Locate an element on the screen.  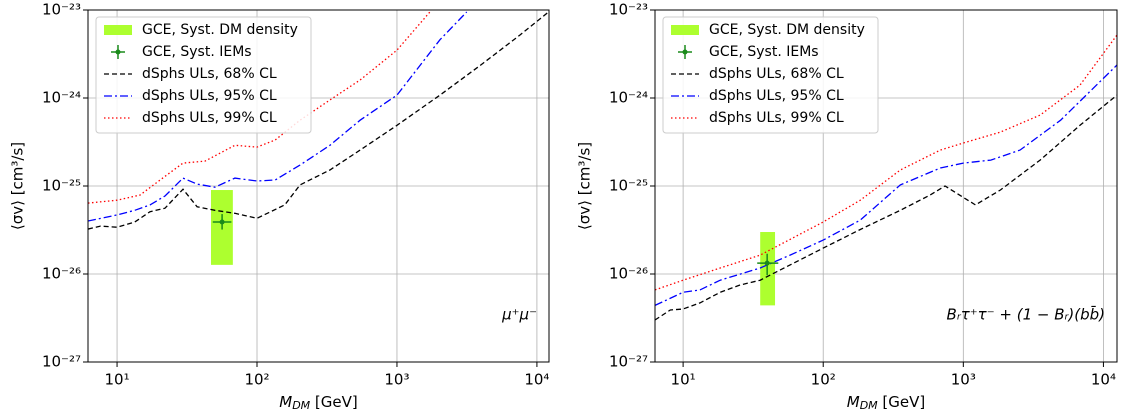
annotation: Bᵣτ⁺τ⁻ + (1 − Bᵣ)(bb̄) is located at coordinates (1026, 314).